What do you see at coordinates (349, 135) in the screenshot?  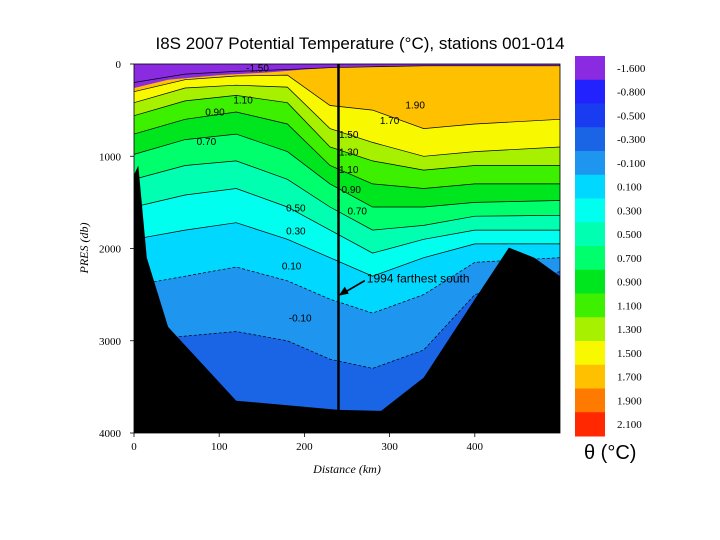 I see `contour-label-1: 1.50` at bounding box center [349, 135].